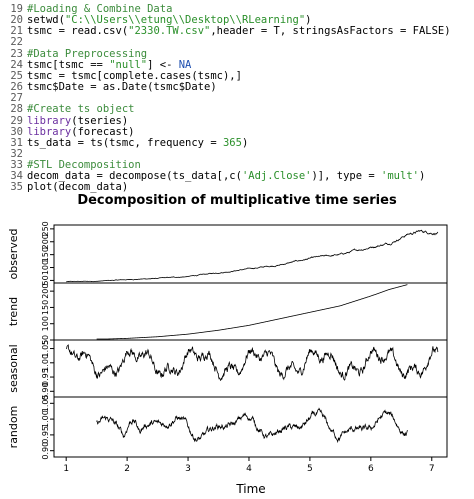 The width and height of the screenshot is (474, 499). What do you see at coordinates (45, 228) in the screenshot?
I see `y-tick-label: 250` at bounding box center [45, 228].